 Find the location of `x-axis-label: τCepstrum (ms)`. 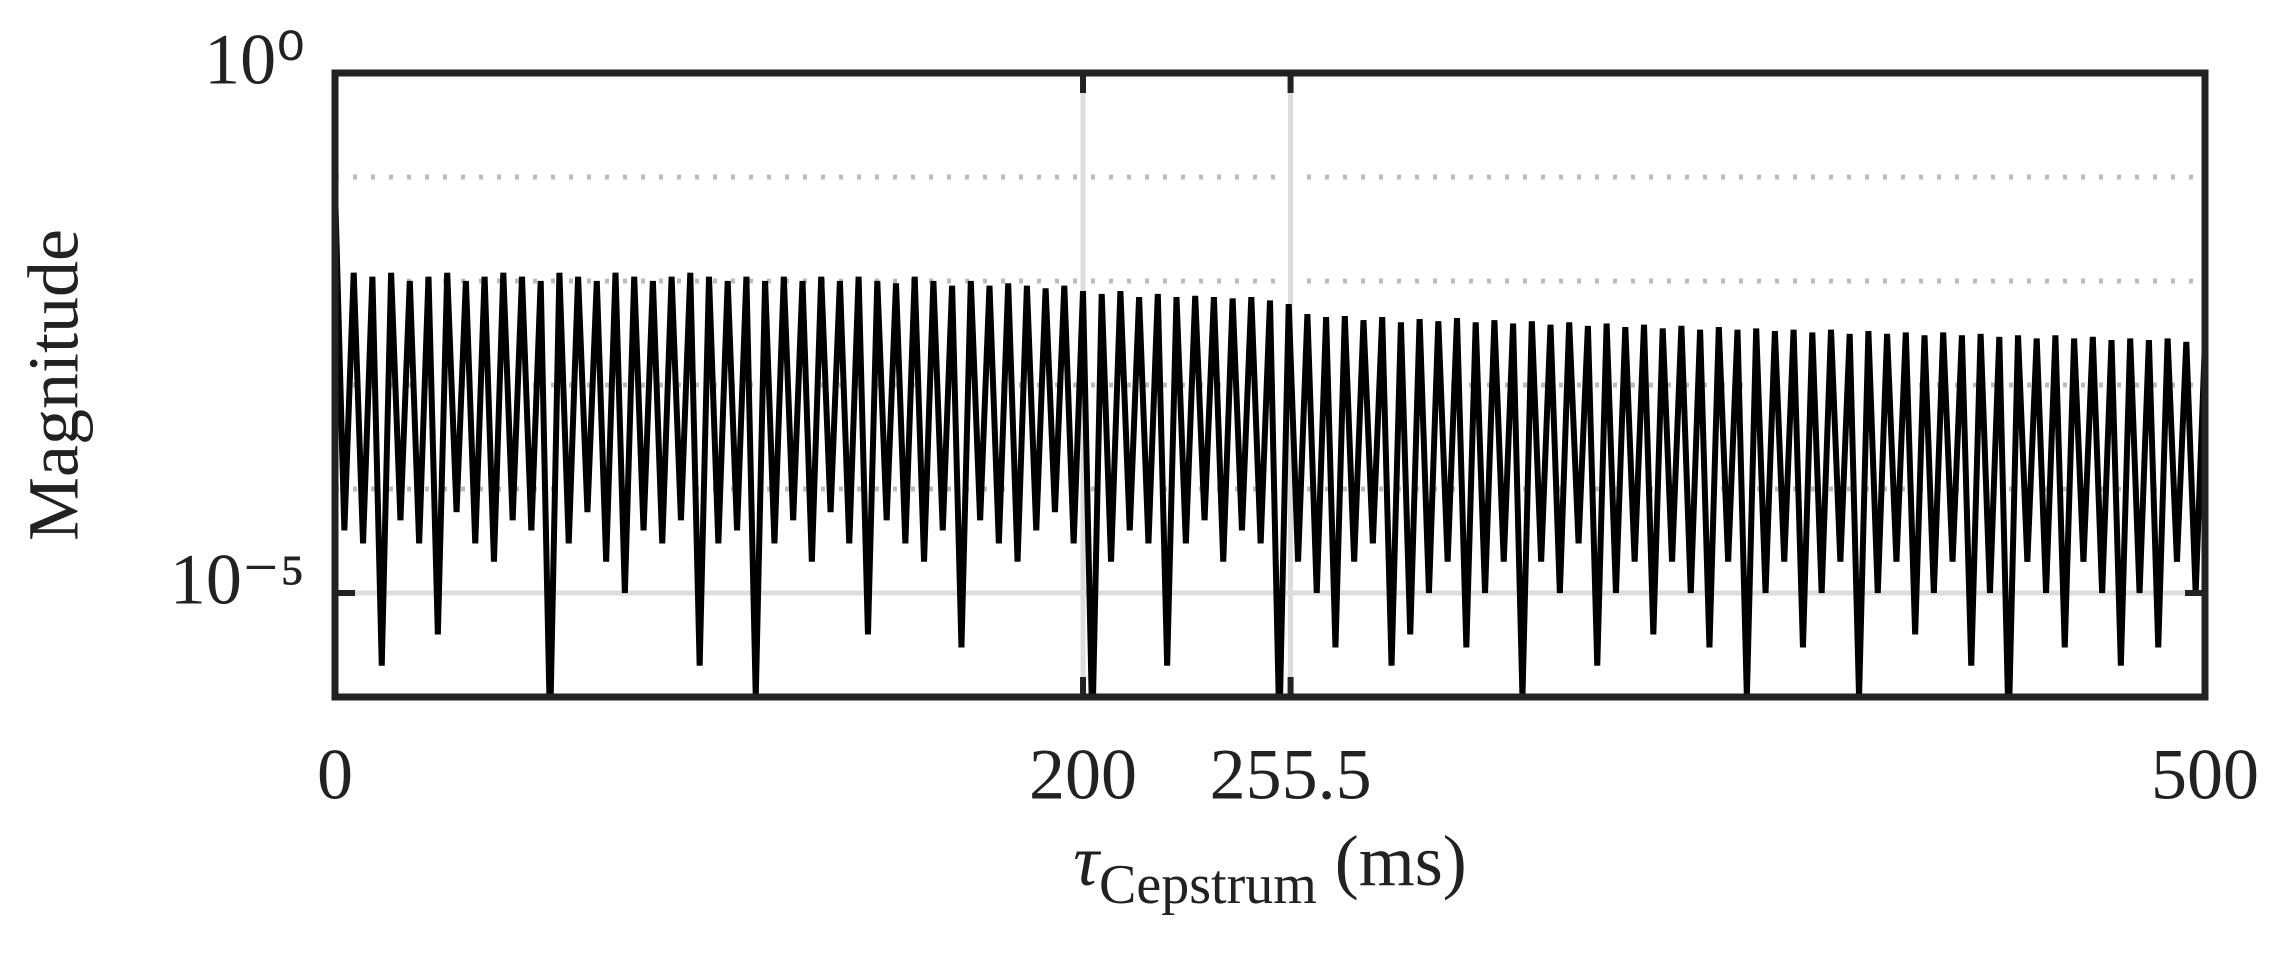

x-axis-label: τCepstrum (ms) is located at coordinates (1270, 868).